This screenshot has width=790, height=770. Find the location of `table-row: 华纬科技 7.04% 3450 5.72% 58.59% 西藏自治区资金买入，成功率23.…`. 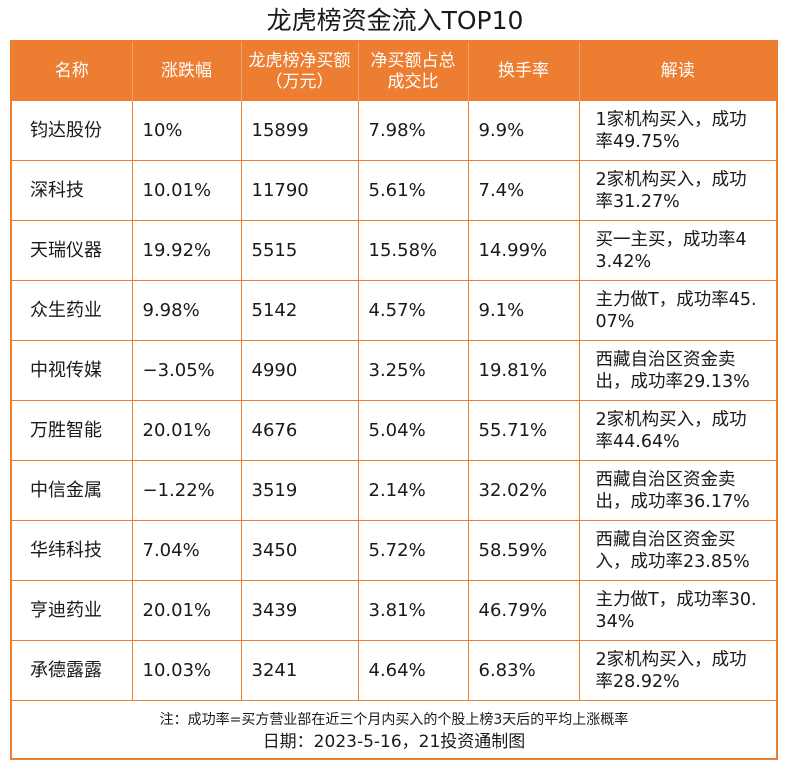

table-row: 华纬科技 7.04% 3450 5.72% 58.59% 西藏自治区资金买入，成功率23.… is located at coordinates (394, 550).